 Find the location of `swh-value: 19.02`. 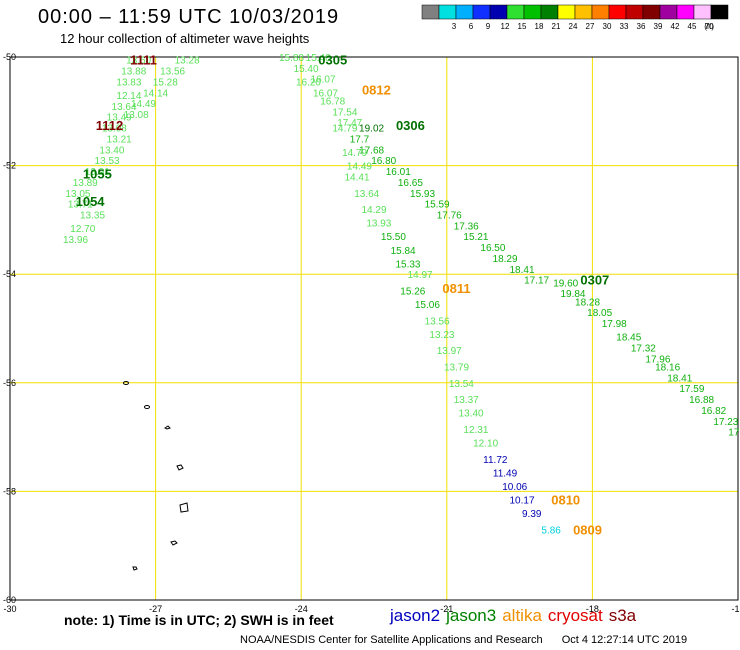

swh-value: 19.02 is located at coordinates (371, 129).